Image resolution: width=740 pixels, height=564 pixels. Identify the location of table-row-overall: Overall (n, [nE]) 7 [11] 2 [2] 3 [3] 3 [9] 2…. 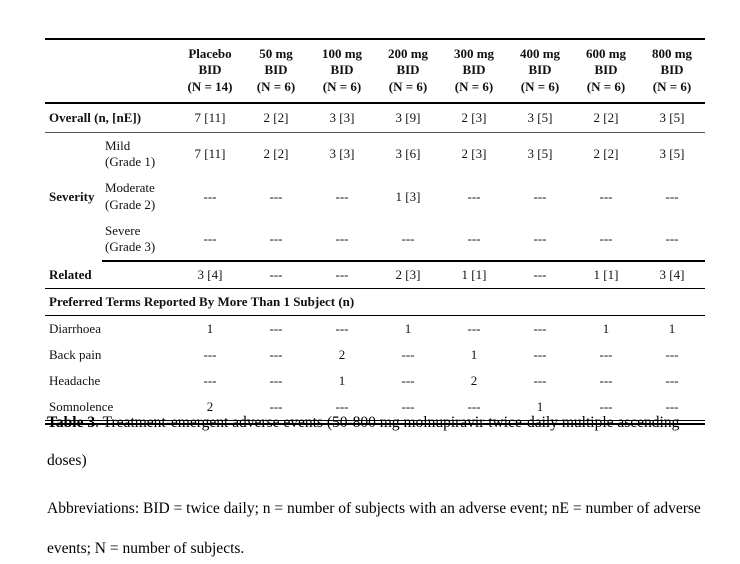
(375, 117).